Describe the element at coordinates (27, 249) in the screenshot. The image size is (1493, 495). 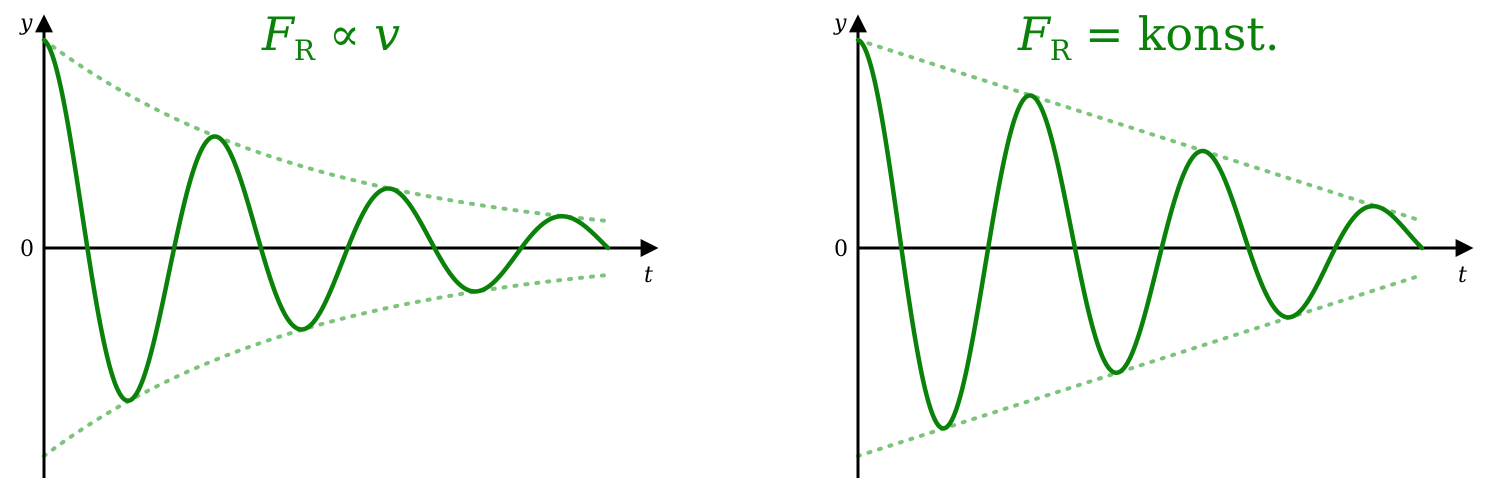
I see `zero-label-left: 0` at that location.